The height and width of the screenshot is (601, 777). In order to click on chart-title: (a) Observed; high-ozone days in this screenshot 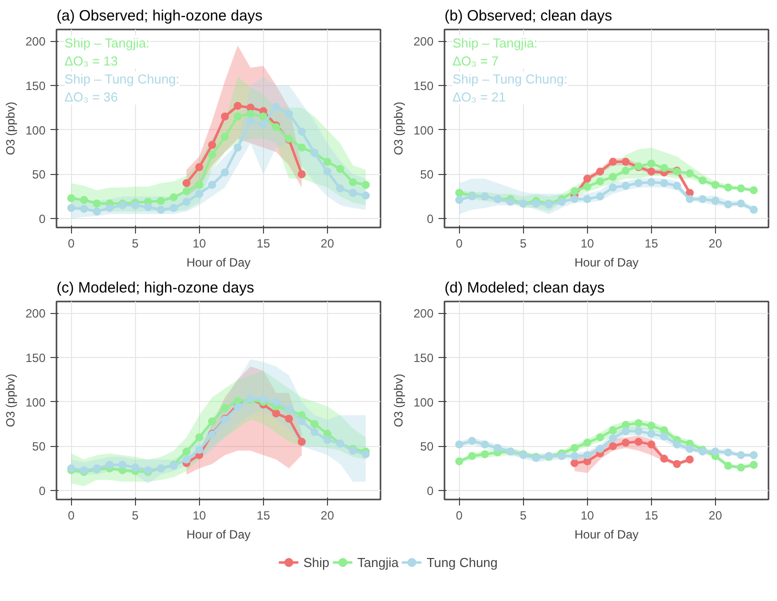, I will do `click(159, 16)`.